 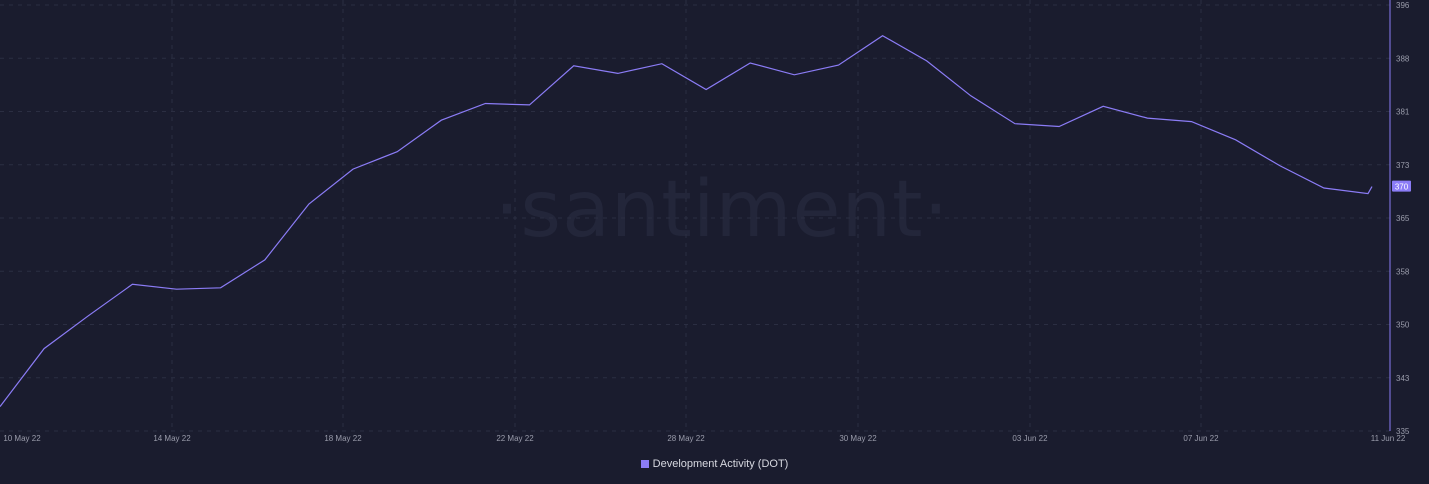 I want to click on y-tick-label: 381, so click(x=1403, y=112).